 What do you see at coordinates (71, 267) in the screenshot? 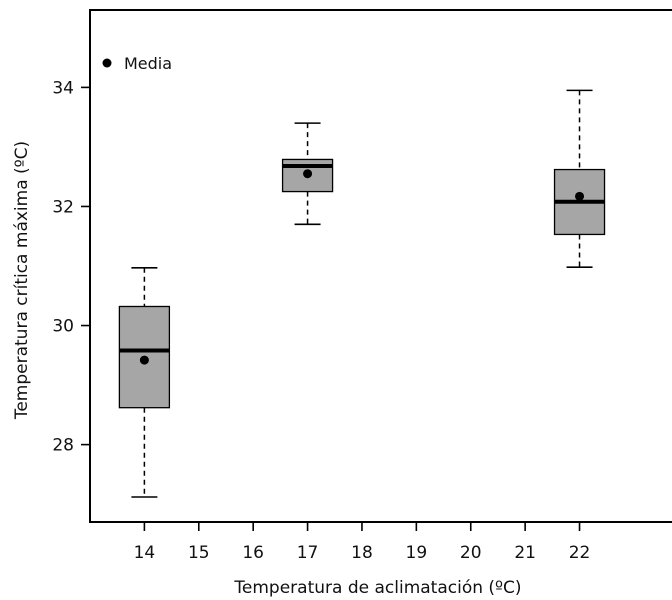
I see `y-axis: 28 30 32 34` at bounding box center [71, 267].